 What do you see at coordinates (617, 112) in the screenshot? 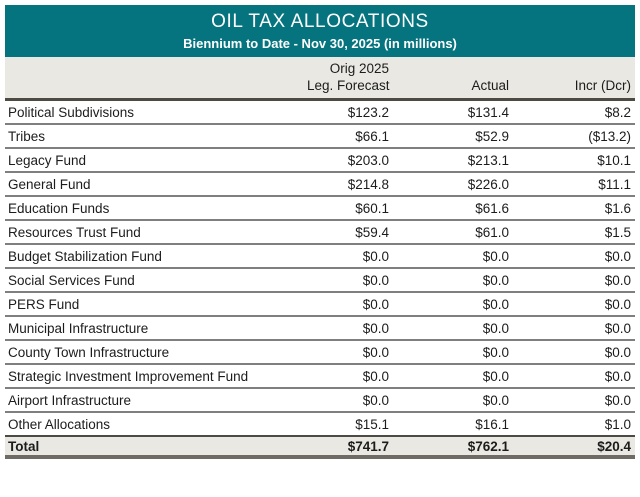
I see `row-incr-value: $8.2` at bounding box center [617, 112].